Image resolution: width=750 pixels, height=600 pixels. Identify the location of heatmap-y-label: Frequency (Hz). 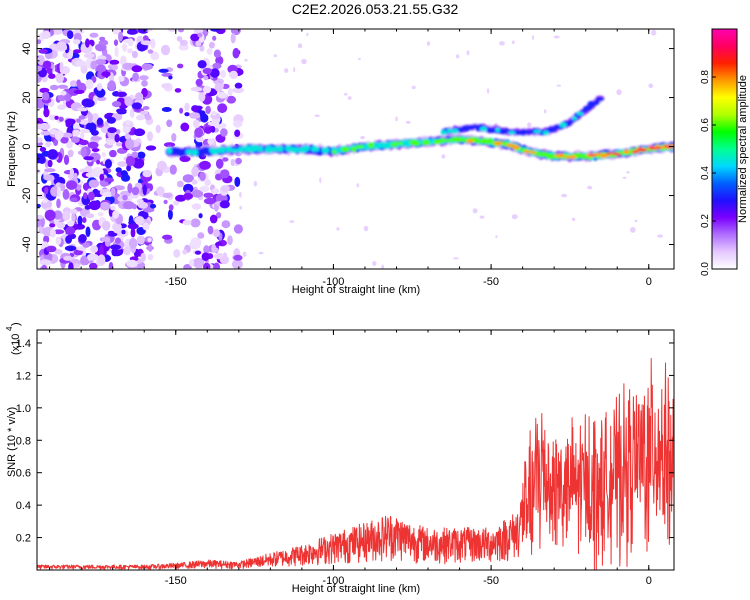
(12, 149).